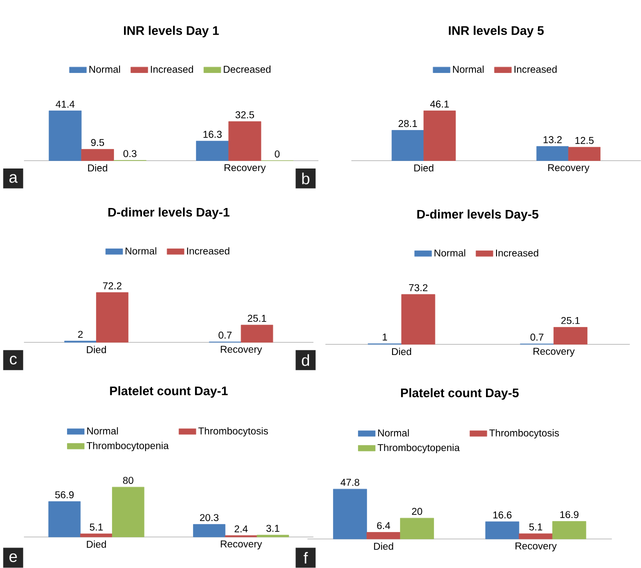  What do you see at coordinates (383, 526) in the screenshot?
I see `data-label: 6.4` at bounding box center [383, 526].